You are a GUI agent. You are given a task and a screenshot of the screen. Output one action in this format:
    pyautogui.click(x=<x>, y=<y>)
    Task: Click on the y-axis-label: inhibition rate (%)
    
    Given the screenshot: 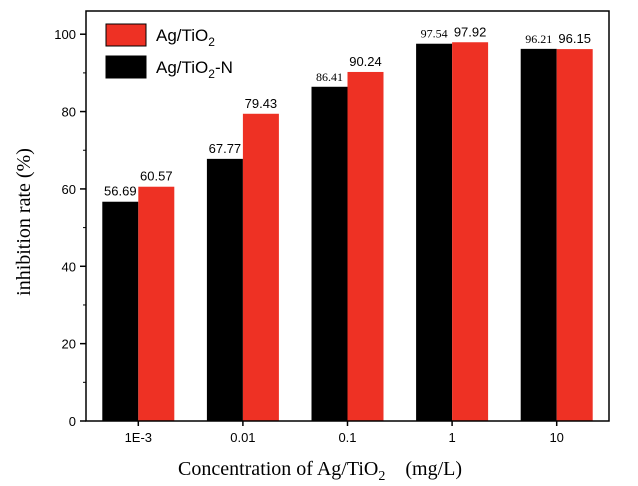 What is the action you would take?
    pyautogui.click(x=24, y=222)
    